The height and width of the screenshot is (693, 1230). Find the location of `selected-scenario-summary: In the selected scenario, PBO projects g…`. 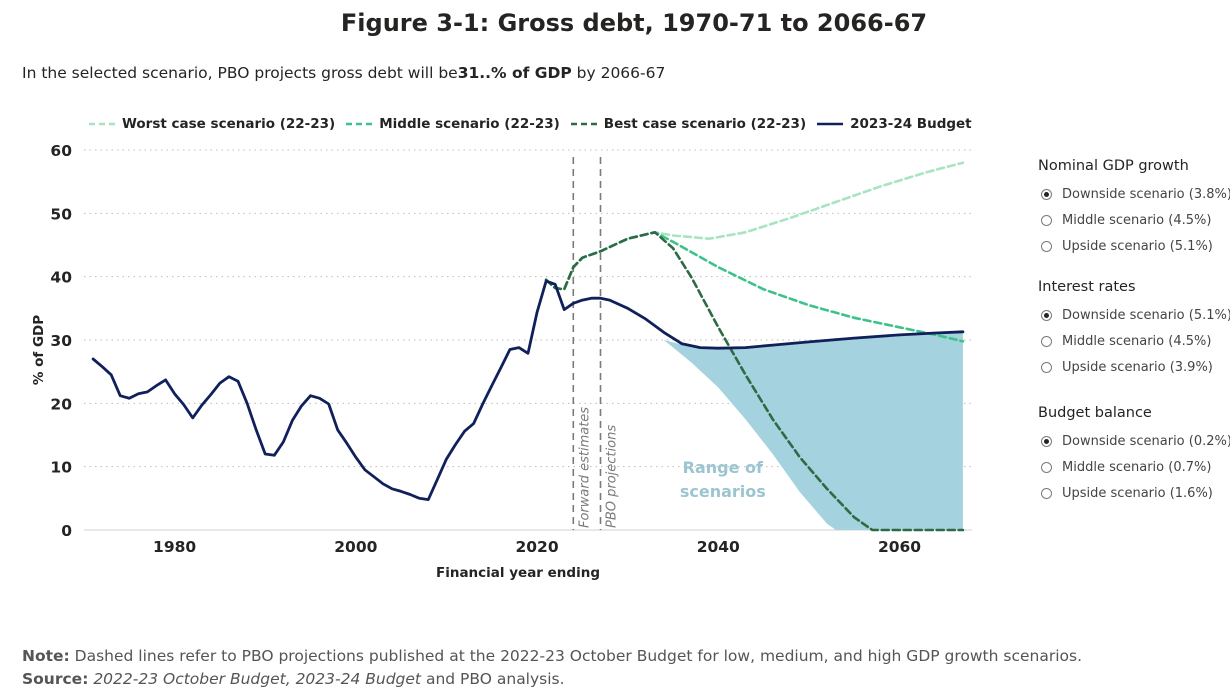

selected-scenario-summary: In the selected scenario, PBO projects g… is located at coordinates (343, 73).